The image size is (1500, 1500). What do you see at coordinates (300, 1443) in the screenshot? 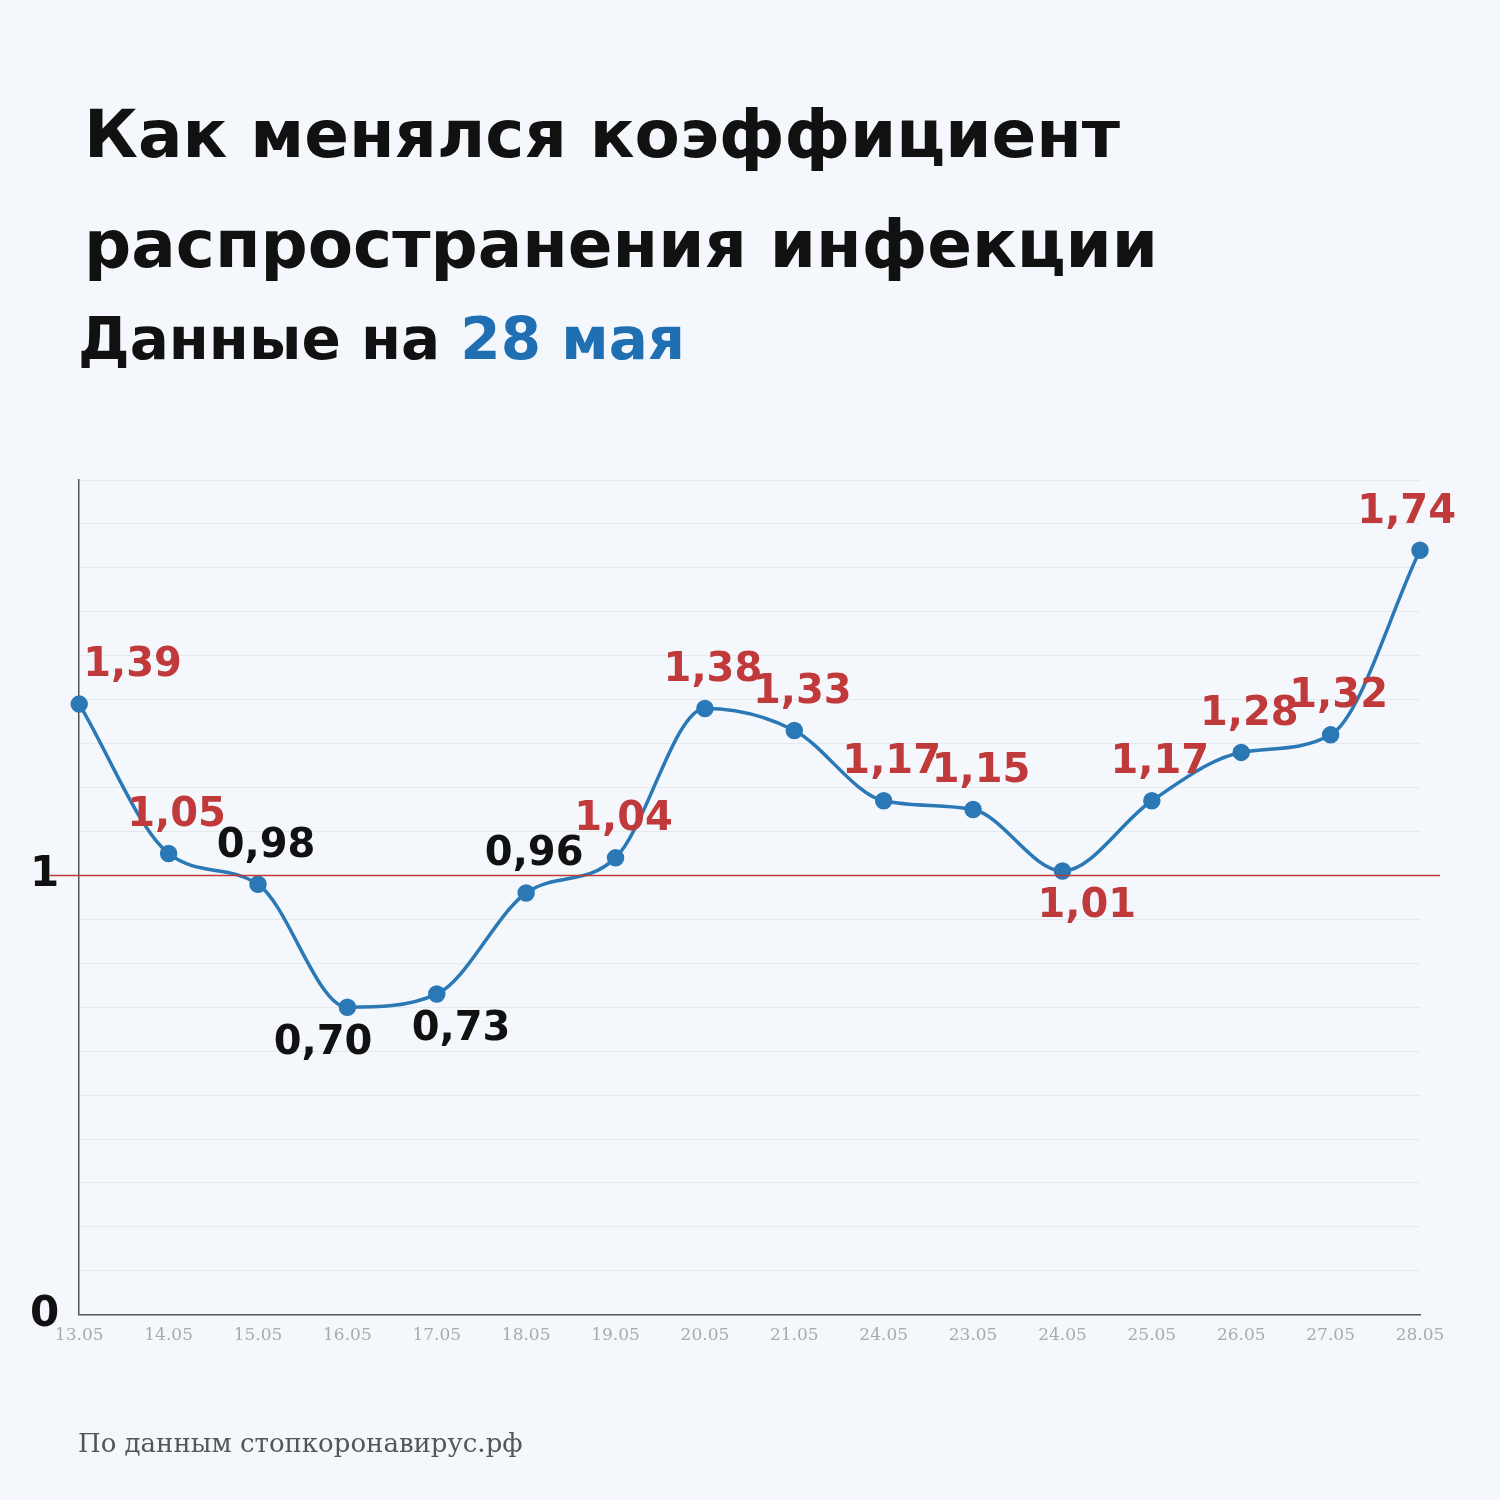
I see `text: По данным стопкоронавирус.рф` at bounding box center [300, 1443].